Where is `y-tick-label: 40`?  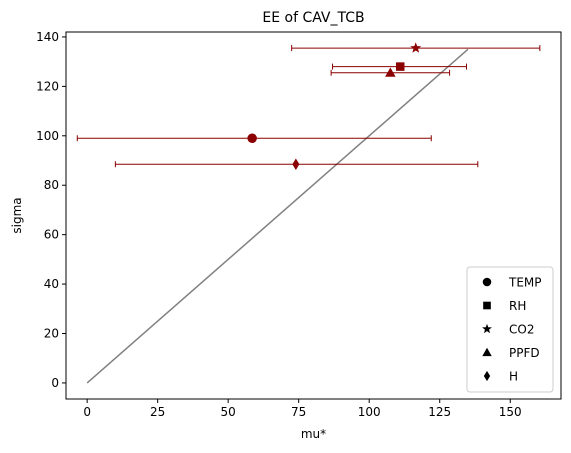 y-tick-label: 40 is located at coordinates (51, 284).